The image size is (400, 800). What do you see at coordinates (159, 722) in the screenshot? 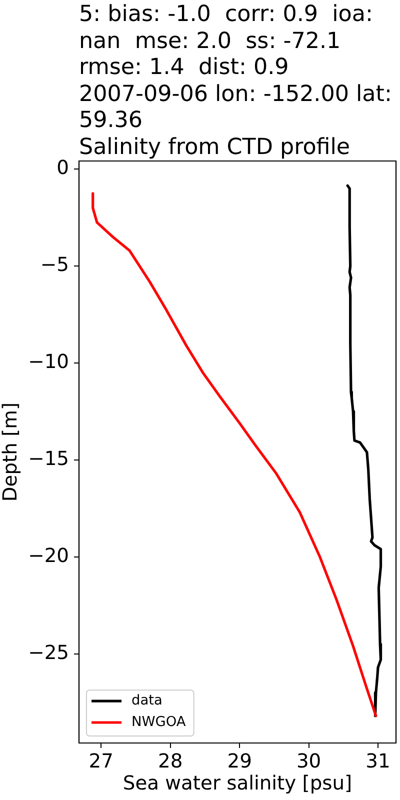
I see `legend-label: NWGOA` at bounding box center [159, 722].